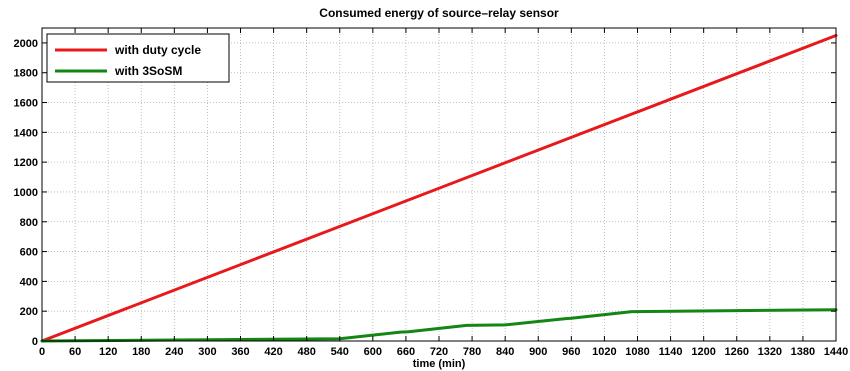 The height and width of the screenshot is (371, 850). Describe the element at coordinates (472, 352) in the screenshot. I see `x-tick-label: 780` at that location.